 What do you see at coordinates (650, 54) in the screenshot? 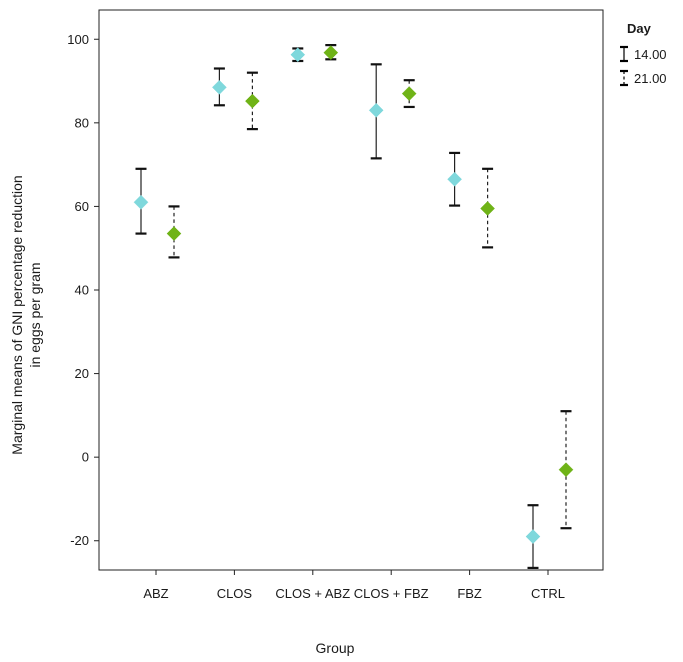
I see `legend-label-day-14: 14.00` at bounding box center [650, 54].